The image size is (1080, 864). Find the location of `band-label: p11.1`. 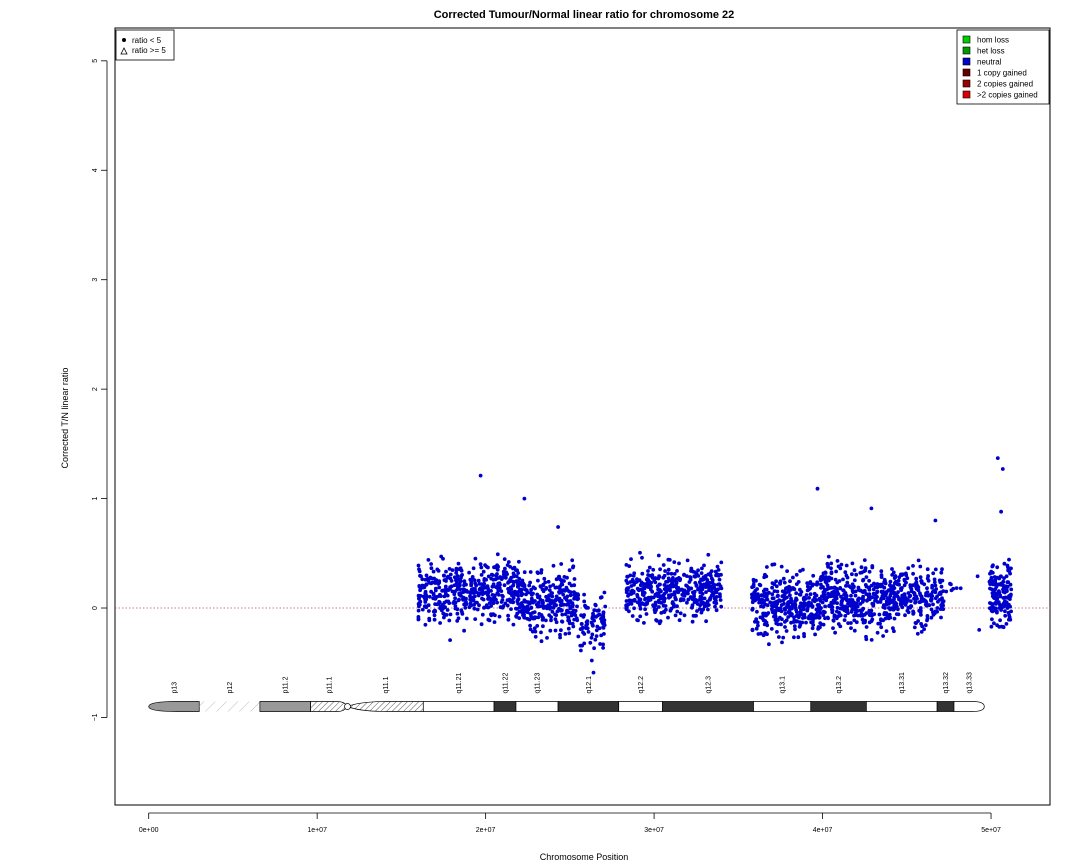

band-label: p11.1 is located at coordinates (329, 684).